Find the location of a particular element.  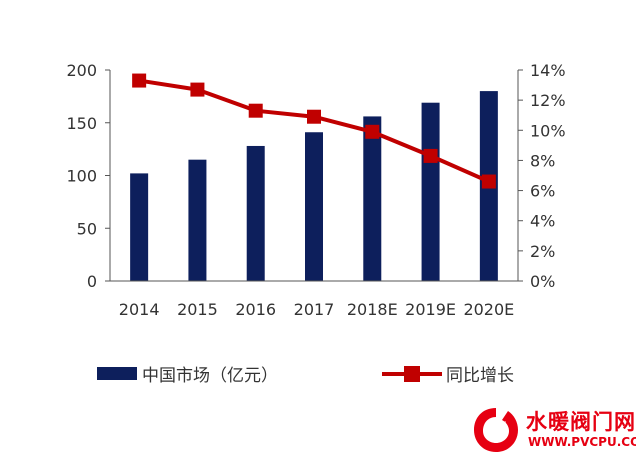

right-tick-label: 14% is located at coordinates (548, 70).